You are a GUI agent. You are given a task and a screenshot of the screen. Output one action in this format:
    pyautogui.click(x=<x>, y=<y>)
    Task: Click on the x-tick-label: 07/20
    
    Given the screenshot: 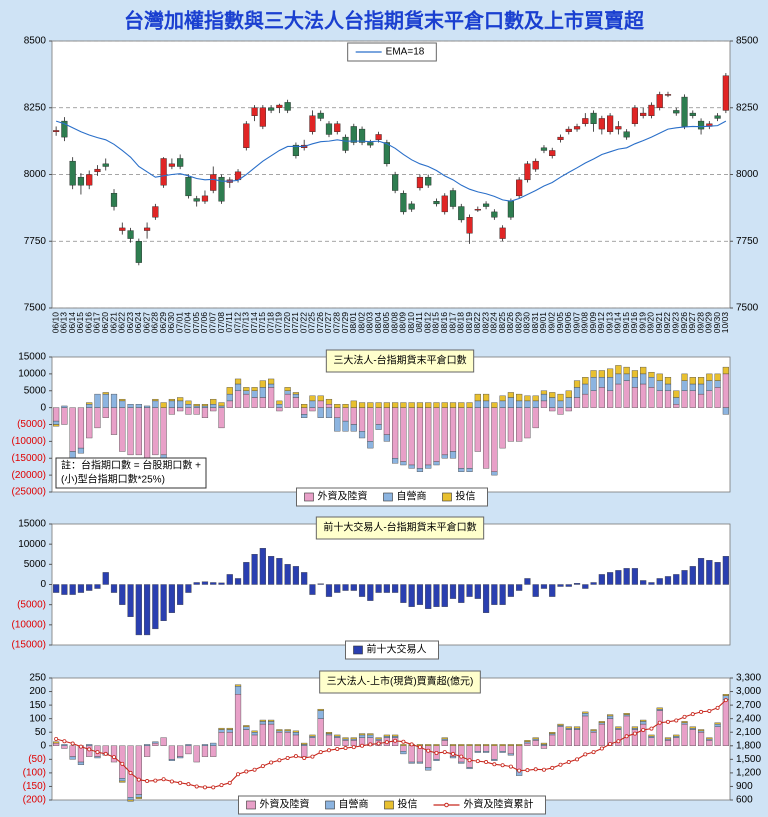 What is the action you would take?
    pyautogui.click(x=287, y=323)
    